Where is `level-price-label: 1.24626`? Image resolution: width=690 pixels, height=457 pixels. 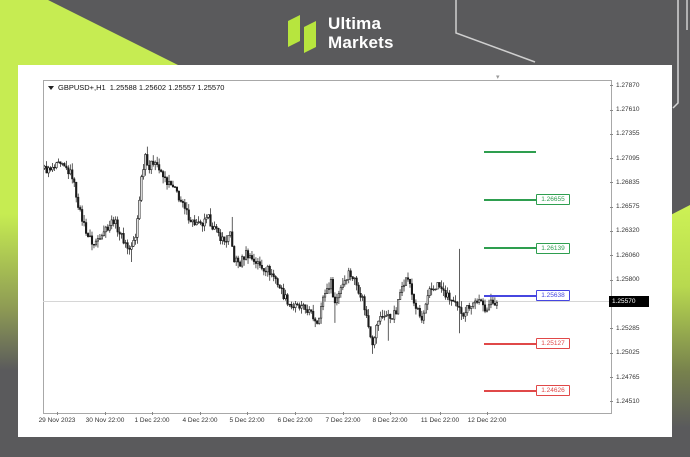 level-price-label: 1.24626 is located at coordinates (553, 391).